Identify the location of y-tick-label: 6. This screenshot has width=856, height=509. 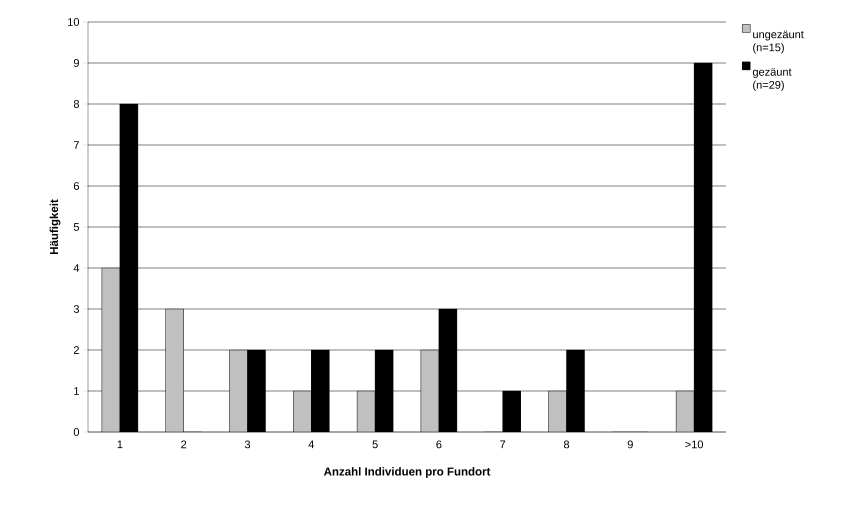
(77, 186).